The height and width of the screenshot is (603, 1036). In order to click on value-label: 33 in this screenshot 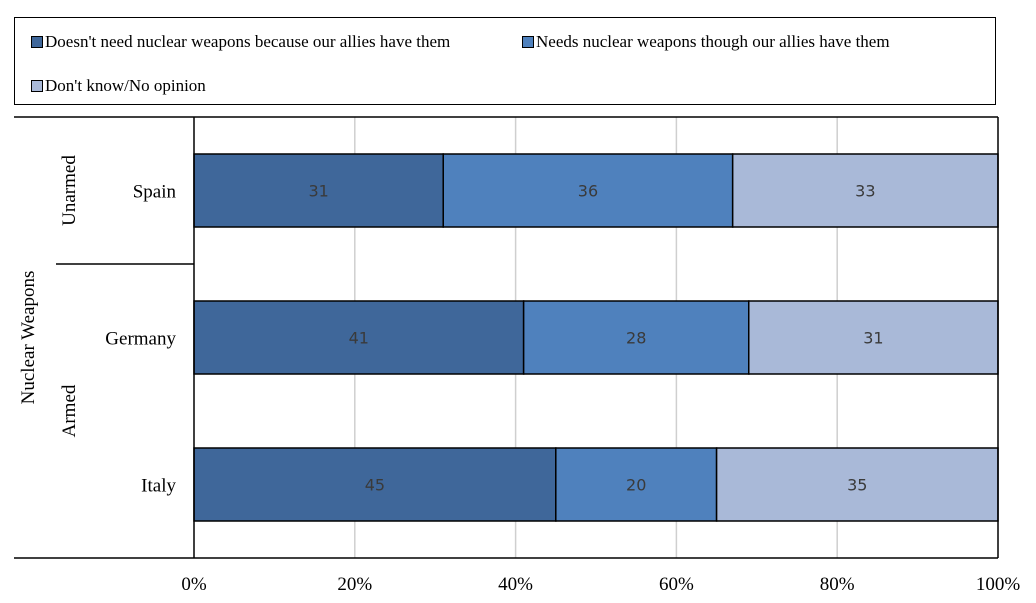, I will do `click(865, 191)`.